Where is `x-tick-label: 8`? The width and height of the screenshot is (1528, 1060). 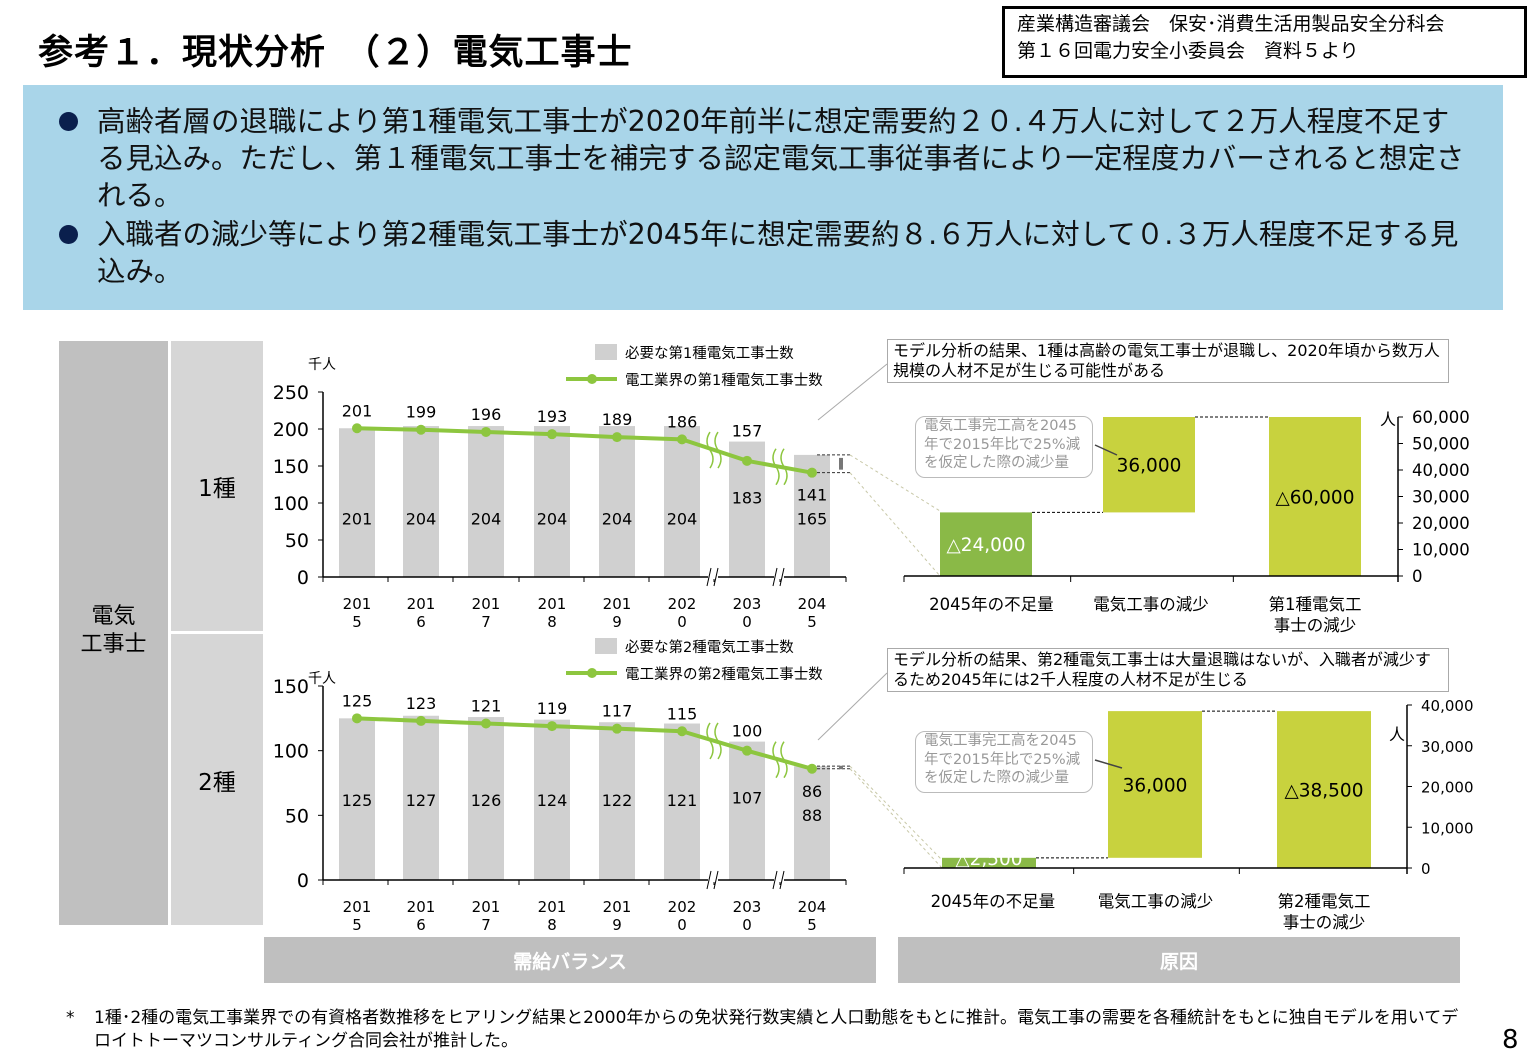
x-tick-label: 8 is located at coordinates (552, 622).